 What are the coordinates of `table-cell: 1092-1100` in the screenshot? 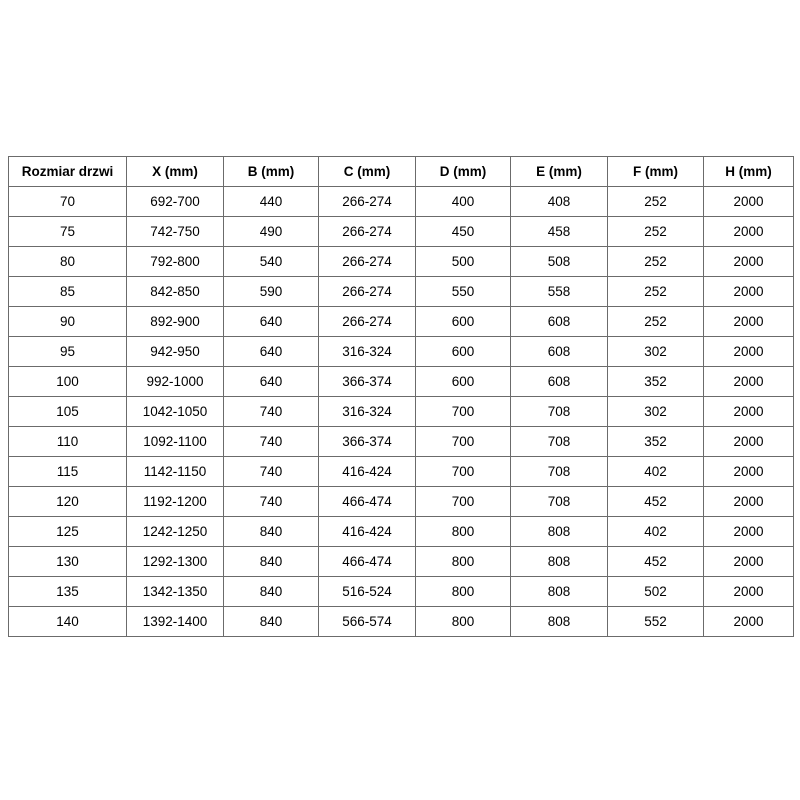 It's located at (175, 441).